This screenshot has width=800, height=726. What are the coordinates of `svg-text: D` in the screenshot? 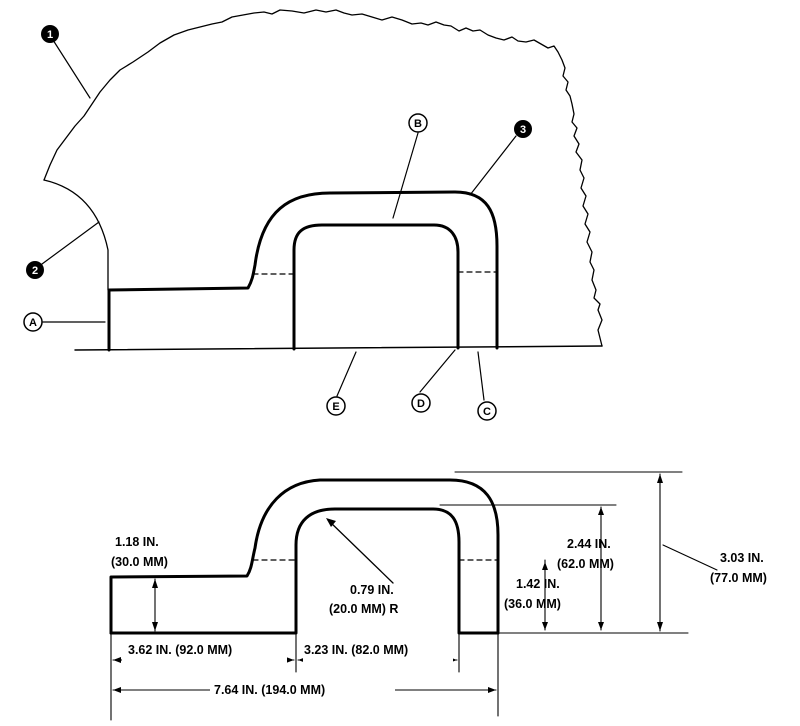 It's located at (421, 404).